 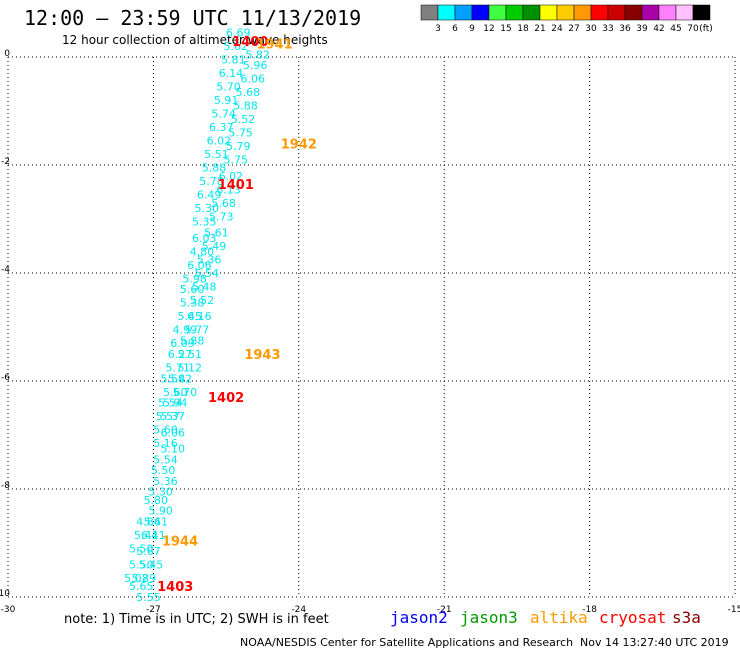 What do you see at coordinates (693, 29) in the screenshot?
I see `colorbar-tick-label: 70` at bounding box center [693, 29].